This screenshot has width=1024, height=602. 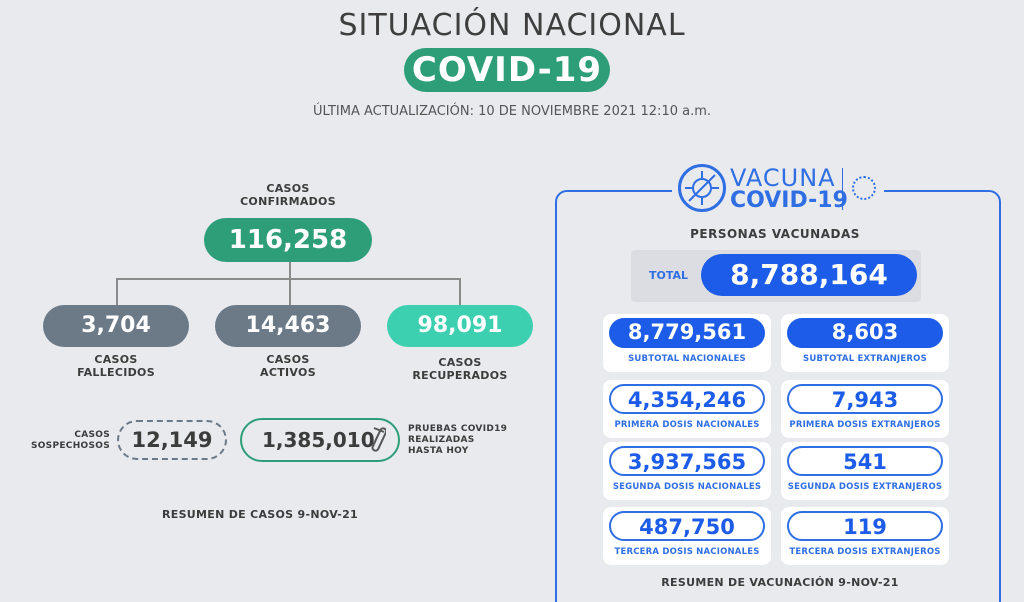 I want to click on vaccine-stat-value: 3,937,565, so click(x=687, y=461).